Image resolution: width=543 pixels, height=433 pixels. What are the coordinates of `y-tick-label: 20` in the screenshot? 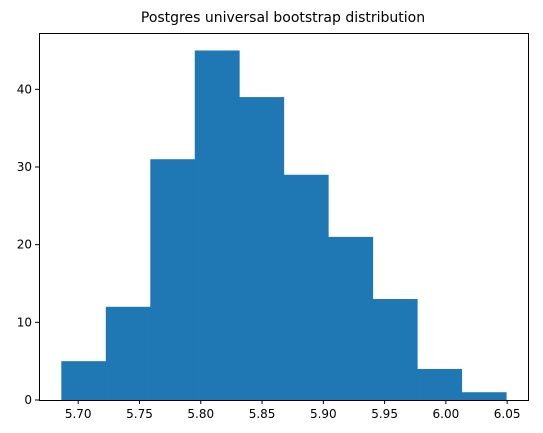 It's located at (24, 245).